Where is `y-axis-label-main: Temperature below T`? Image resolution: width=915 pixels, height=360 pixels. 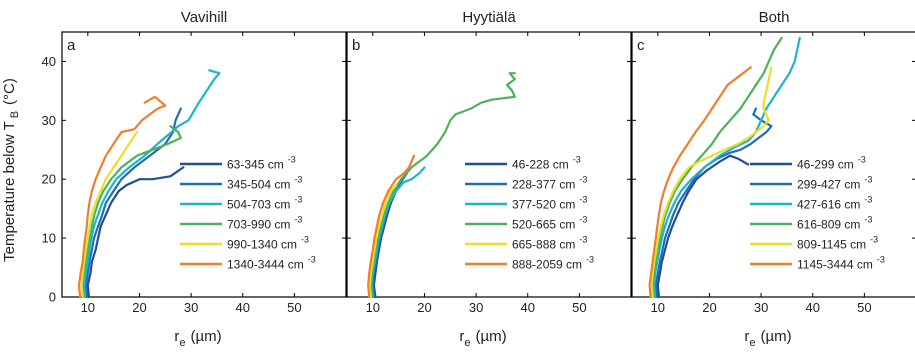 y-axis-label-main: Temperature below T is located at coordinates (9, 191).